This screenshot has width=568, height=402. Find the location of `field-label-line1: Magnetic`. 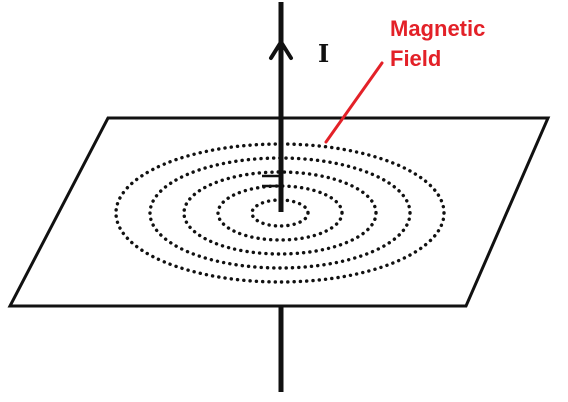

field-label-line1: Magnetic is located at coordinates (437, 28).